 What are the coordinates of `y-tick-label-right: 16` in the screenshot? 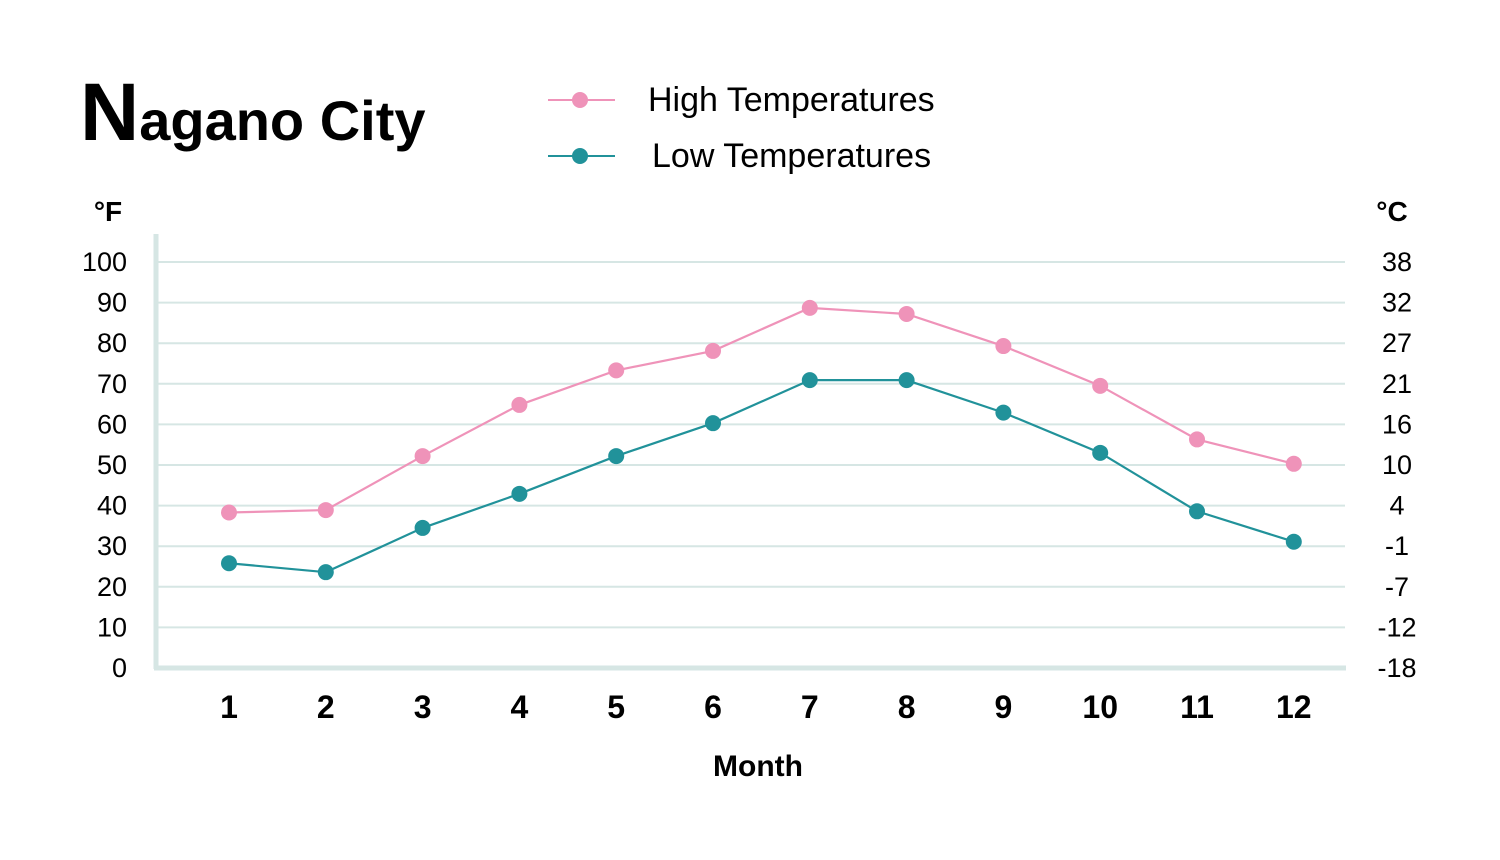 It's located at (1397, 424).